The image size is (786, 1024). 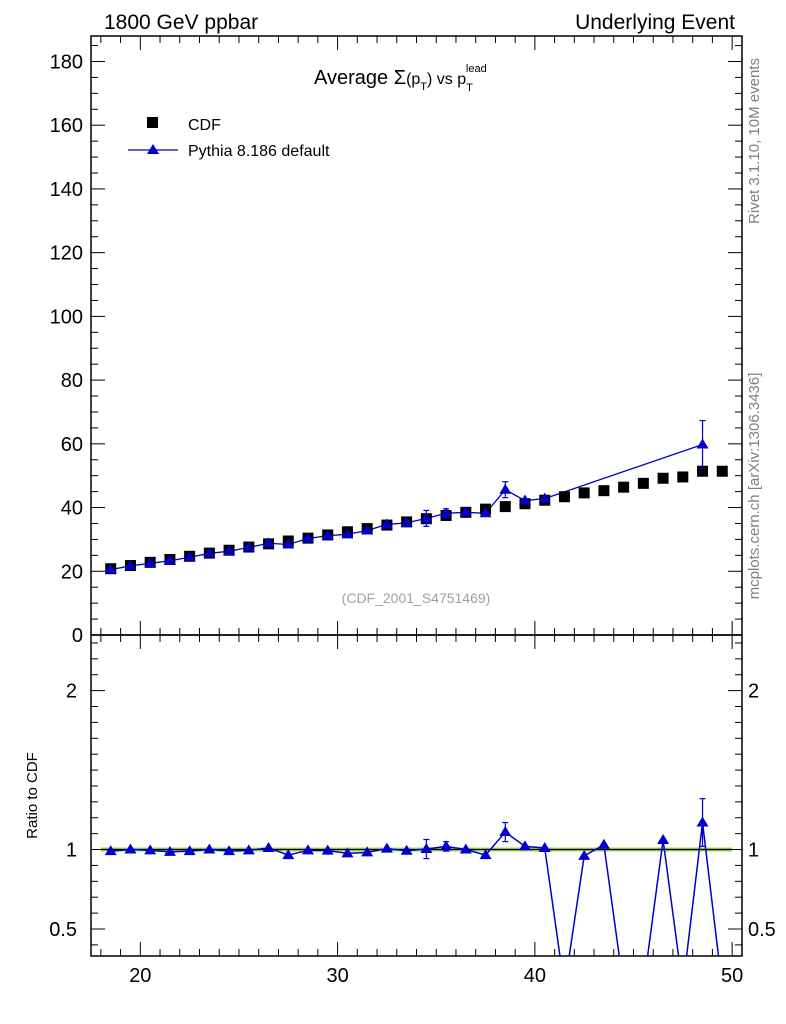 I want to click on ratio-y-tick-label: 2, so click(x=71, y=692).